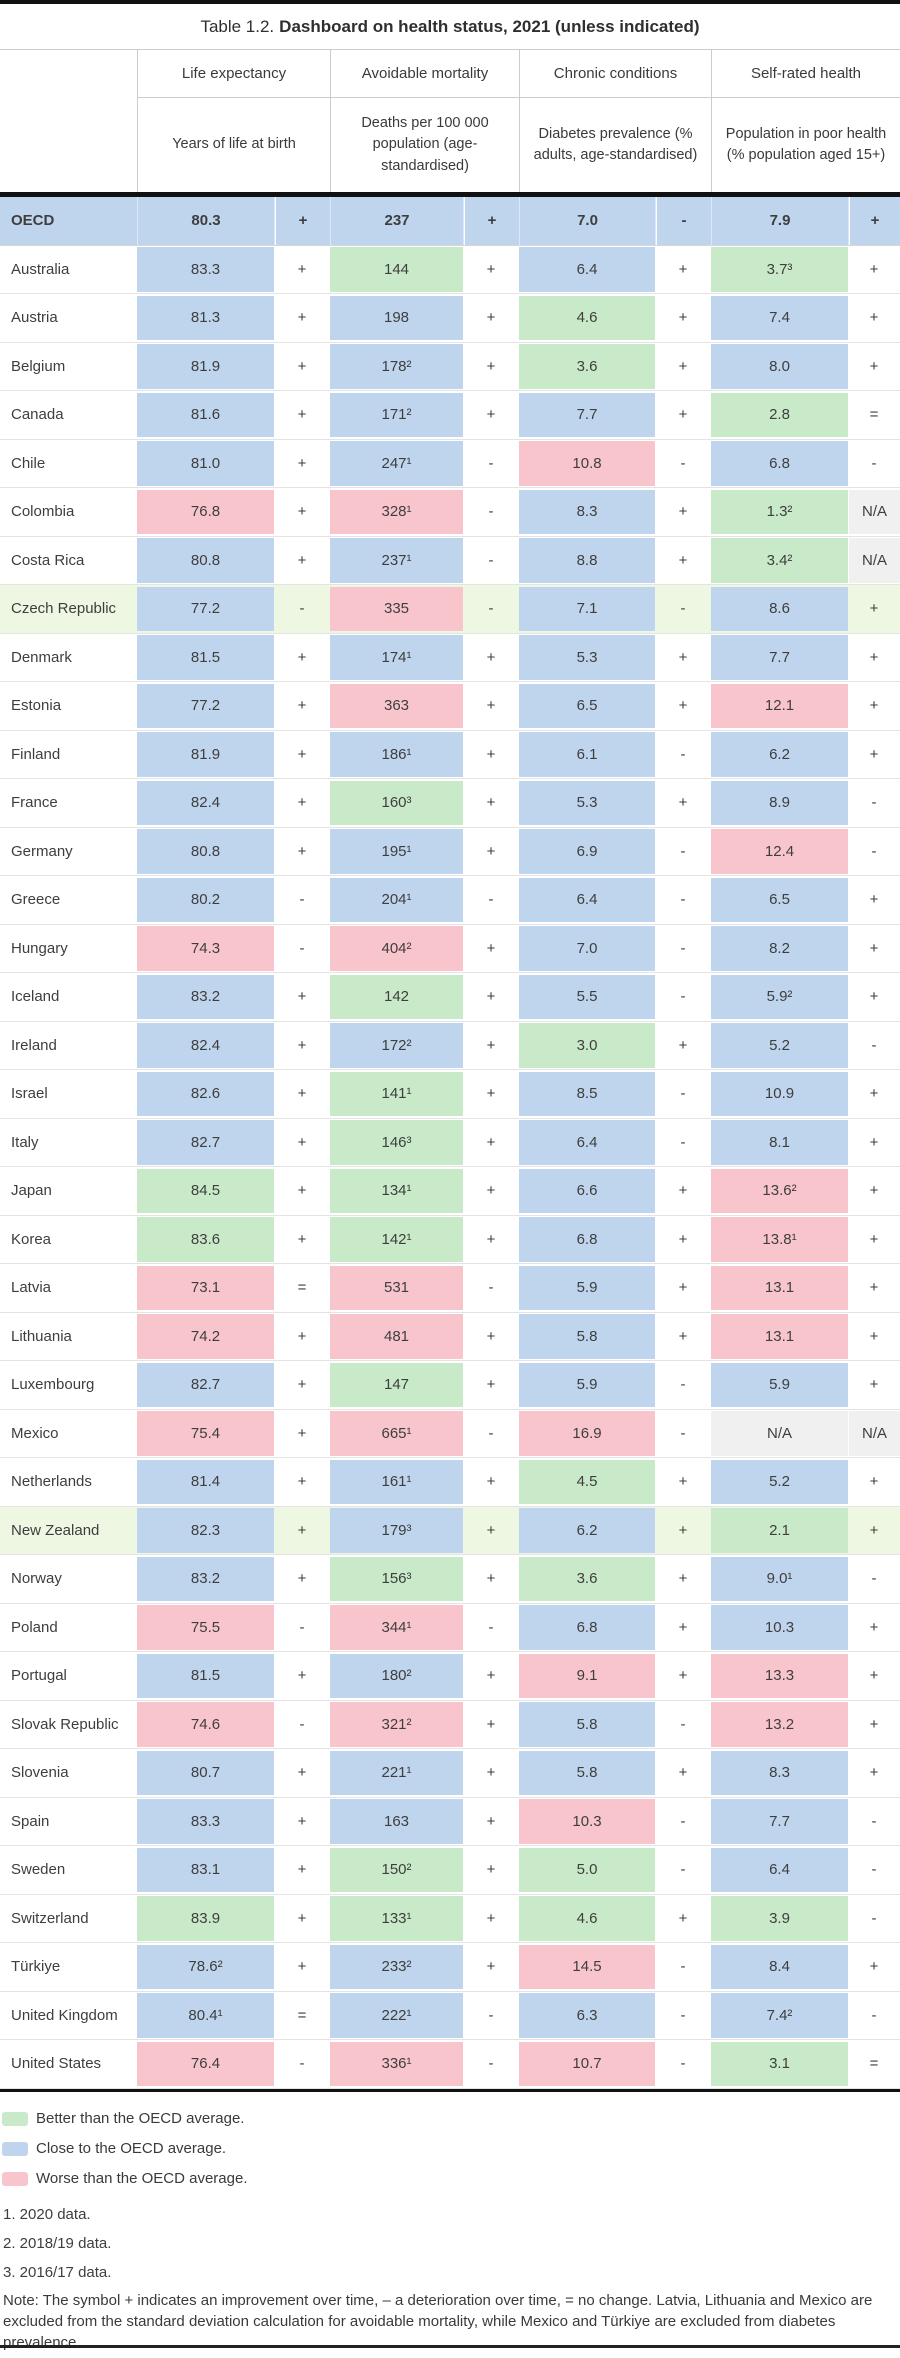  Describe the element at coordinates (205, 2064) in the screenshot. I see `value-cell: 76.4` at that location.